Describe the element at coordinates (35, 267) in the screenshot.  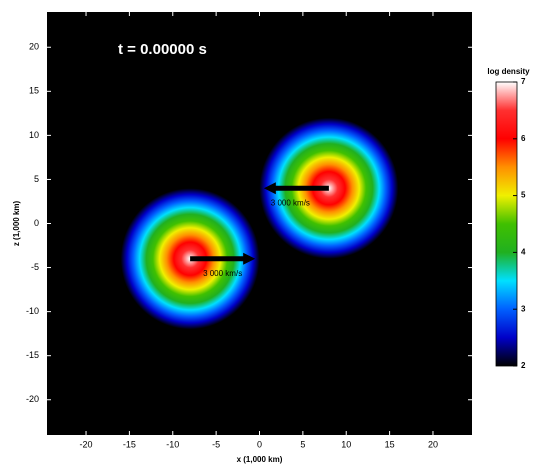
I see `y-tick-label: -5` at that location.